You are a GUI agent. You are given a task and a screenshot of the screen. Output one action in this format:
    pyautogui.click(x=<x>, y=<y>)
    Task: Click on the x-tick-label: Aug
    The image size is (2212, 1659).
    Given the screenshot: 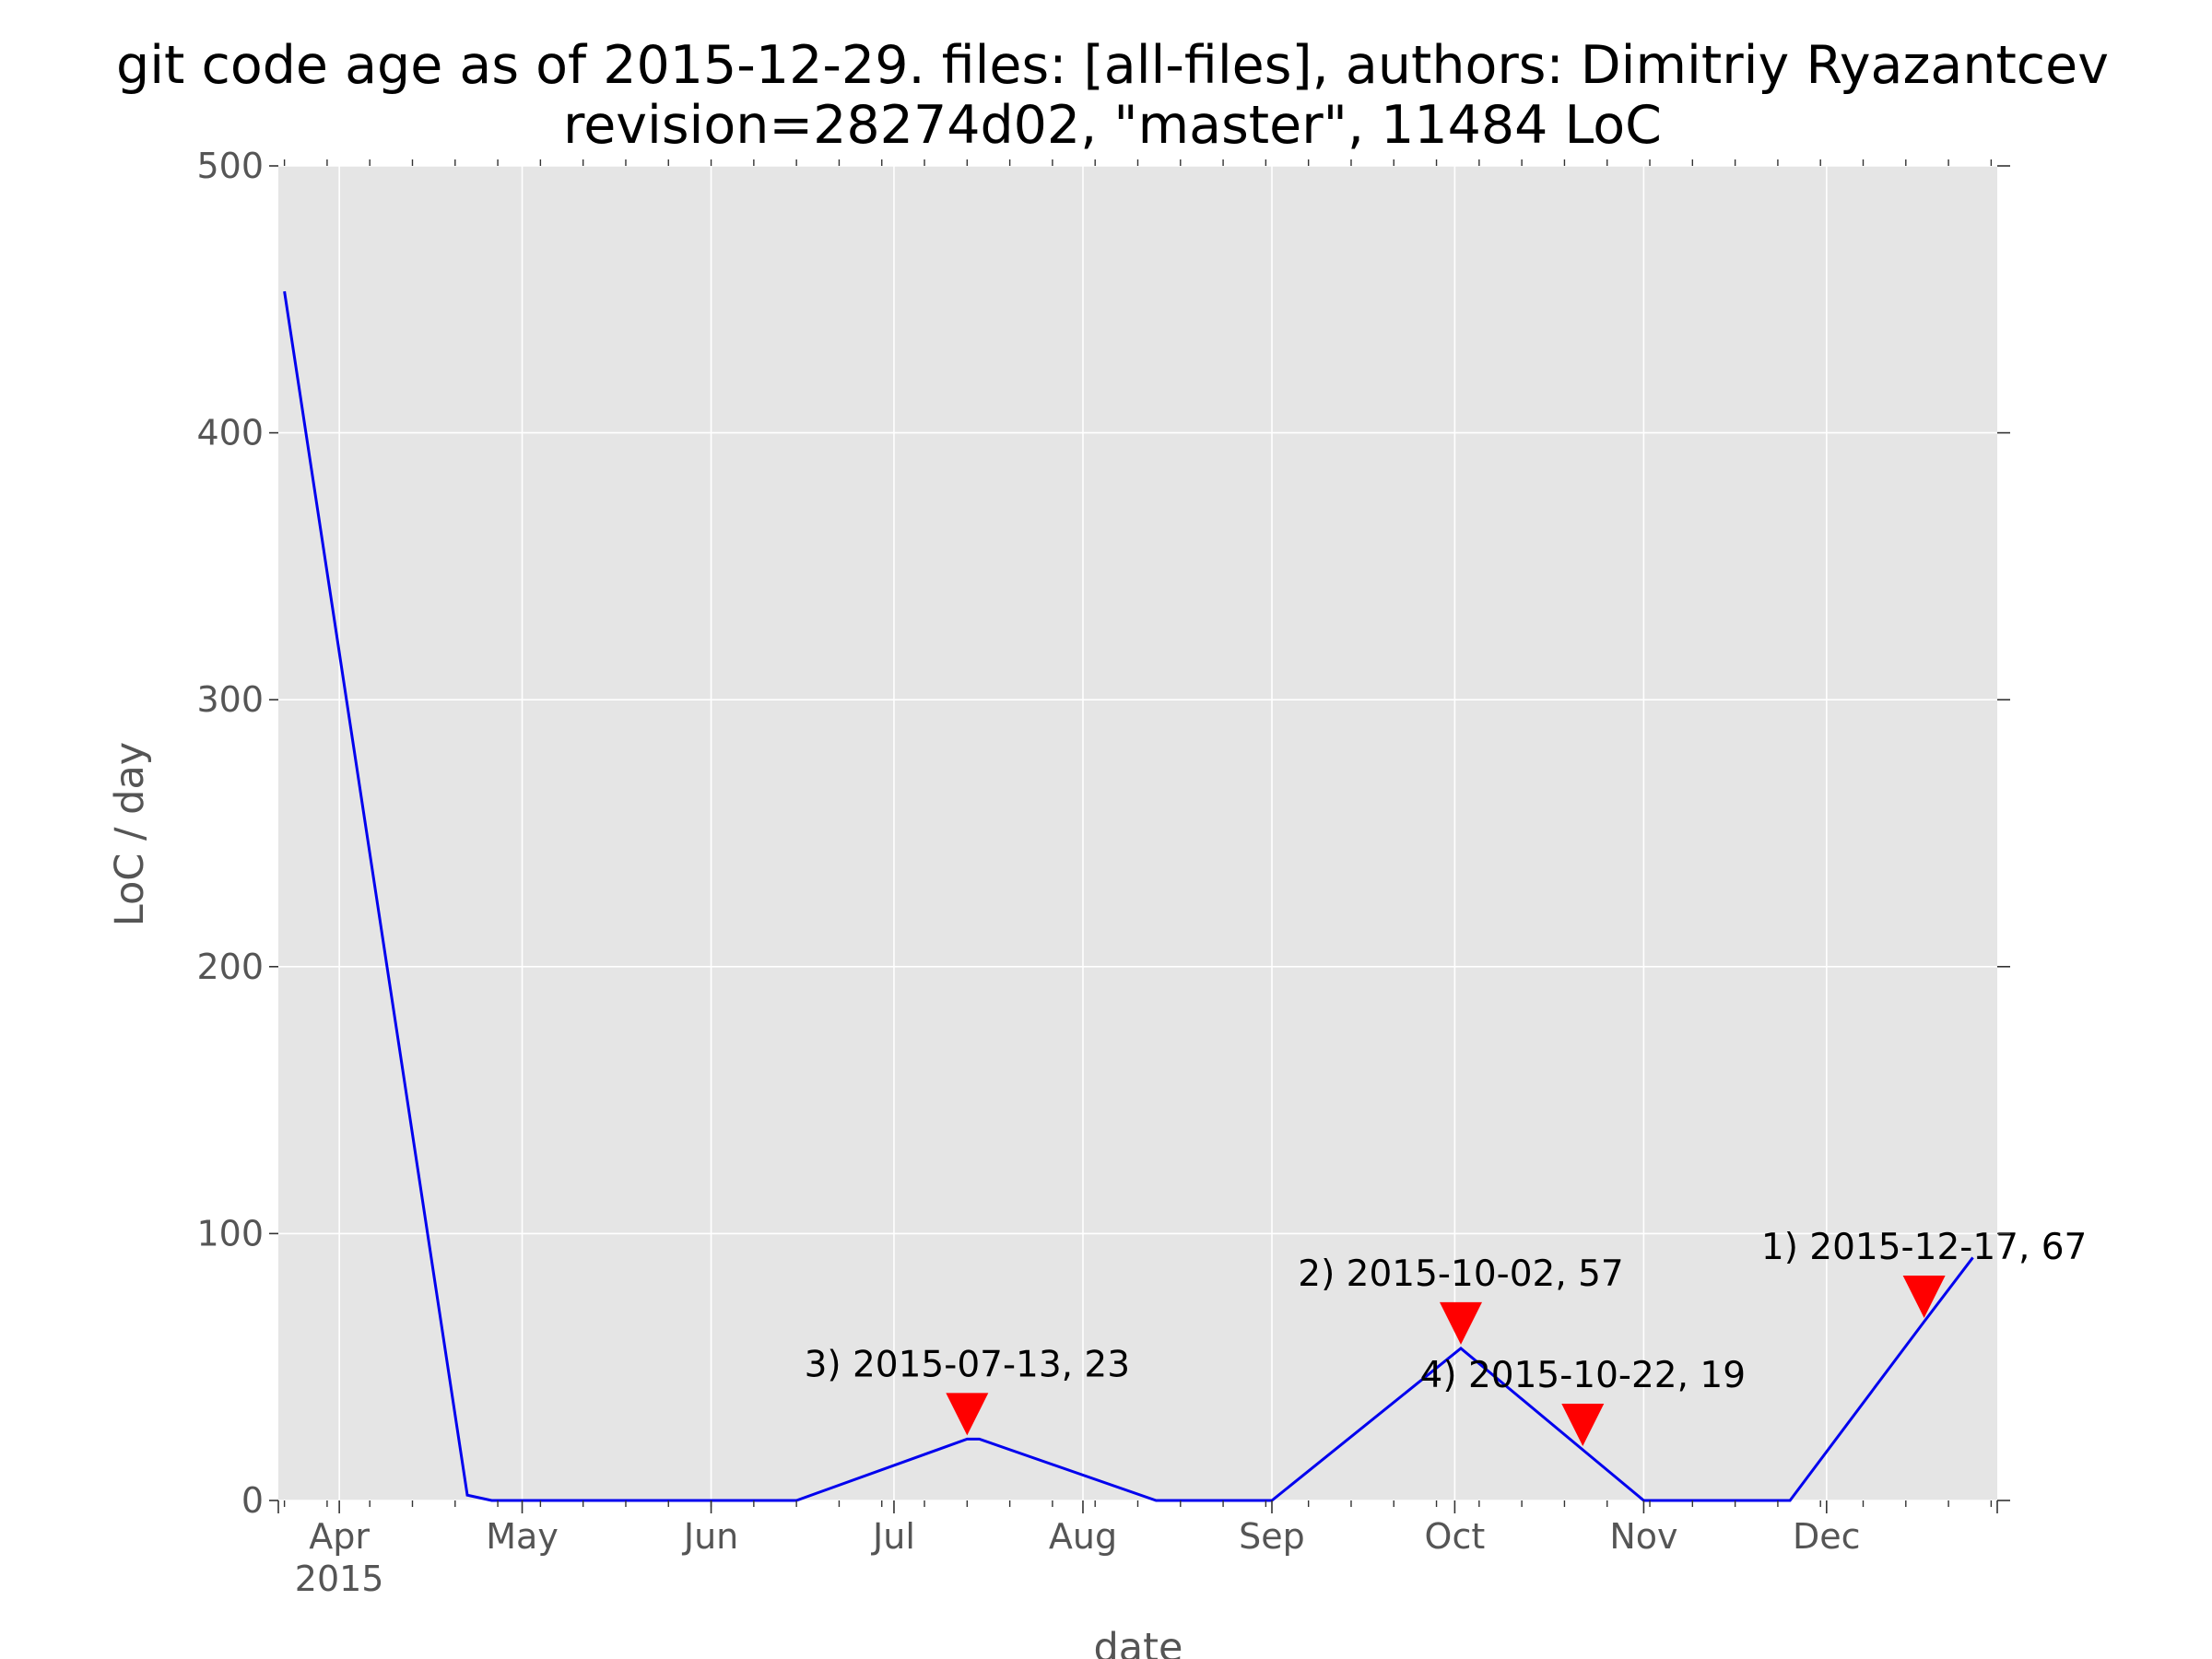 What is the action you would take?
    pyautogui.click(x=1083, y=1536)
    